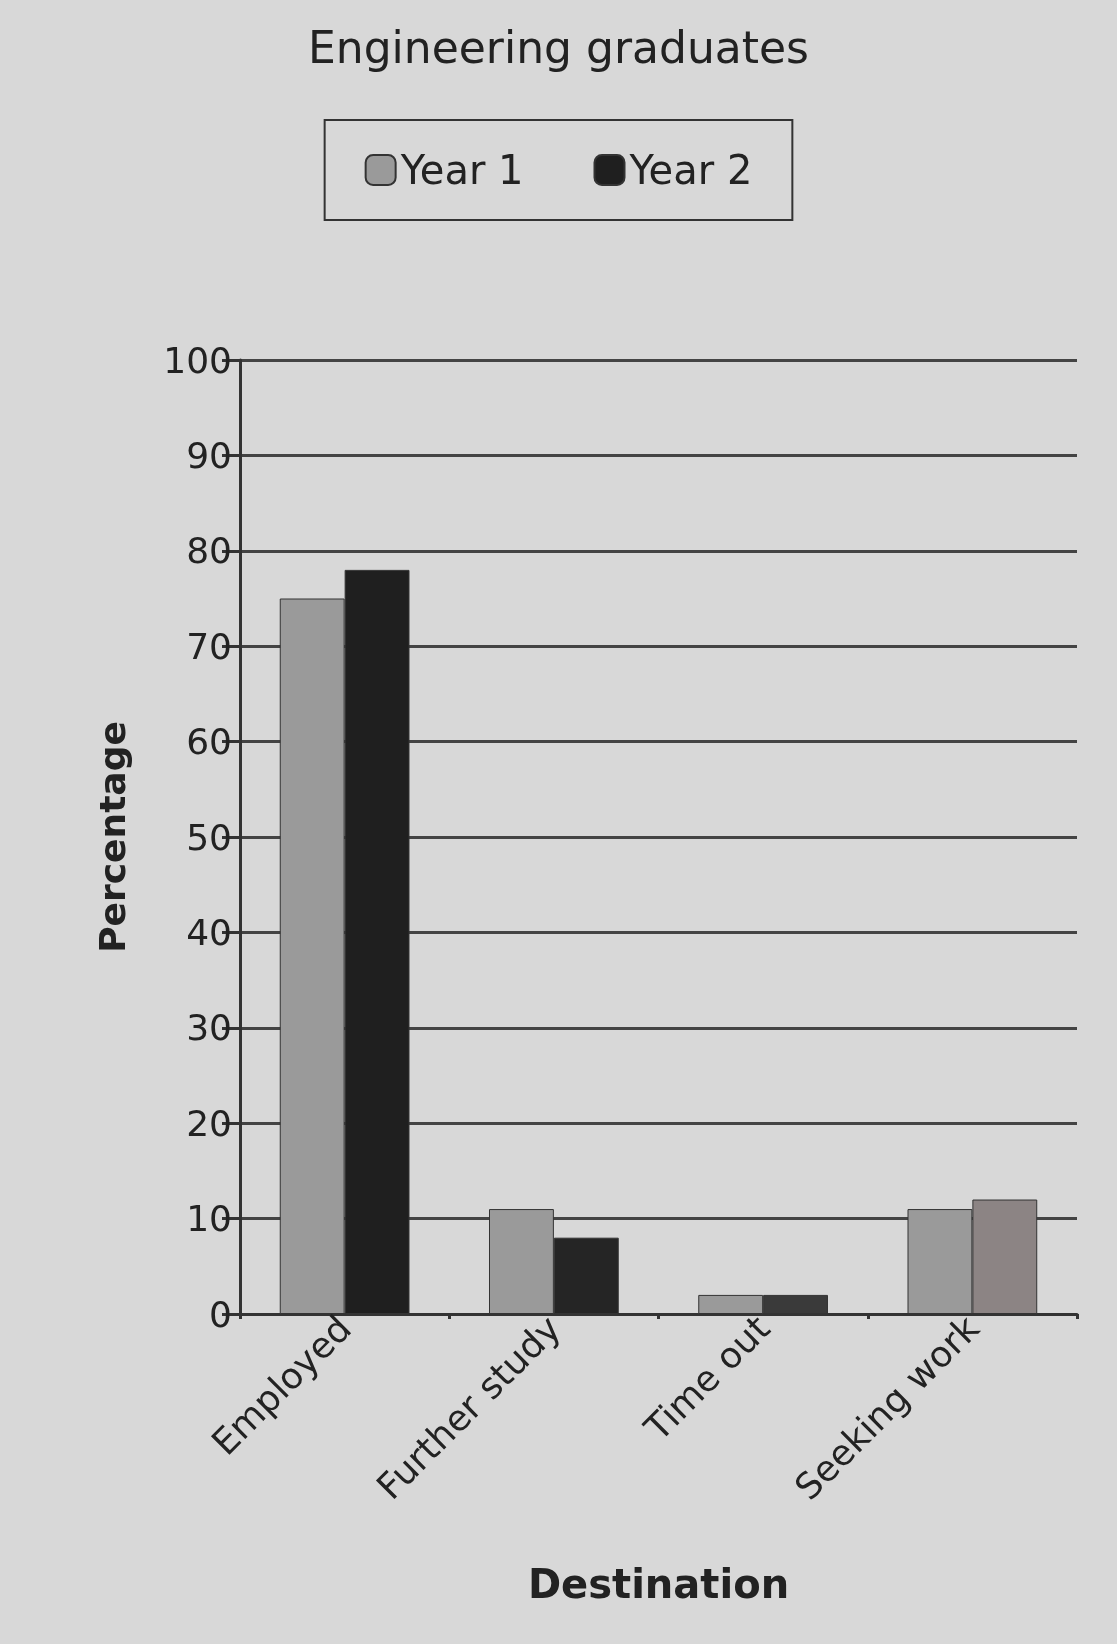 The width and height of the screenshot is (1117, 1644). What do you see at coordinates (558, 47) in the screenshot?
I see `chart-title: Engineering graduates` at bounding box center [558, 47].